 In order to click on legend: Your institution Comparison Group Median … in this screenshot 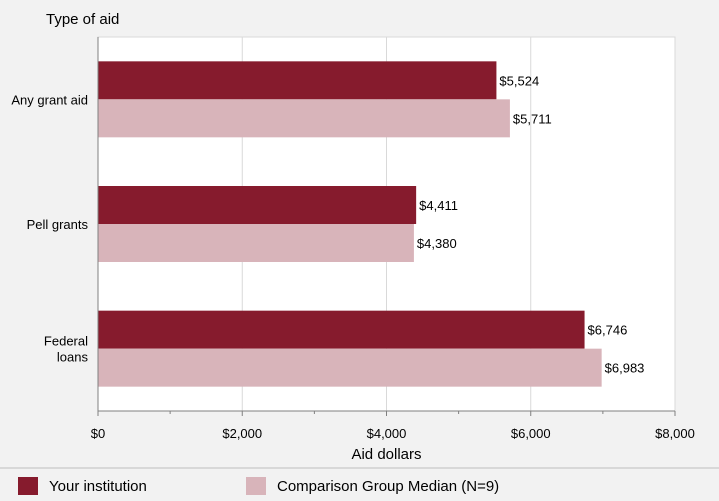, I will do `click(258, 486)`.